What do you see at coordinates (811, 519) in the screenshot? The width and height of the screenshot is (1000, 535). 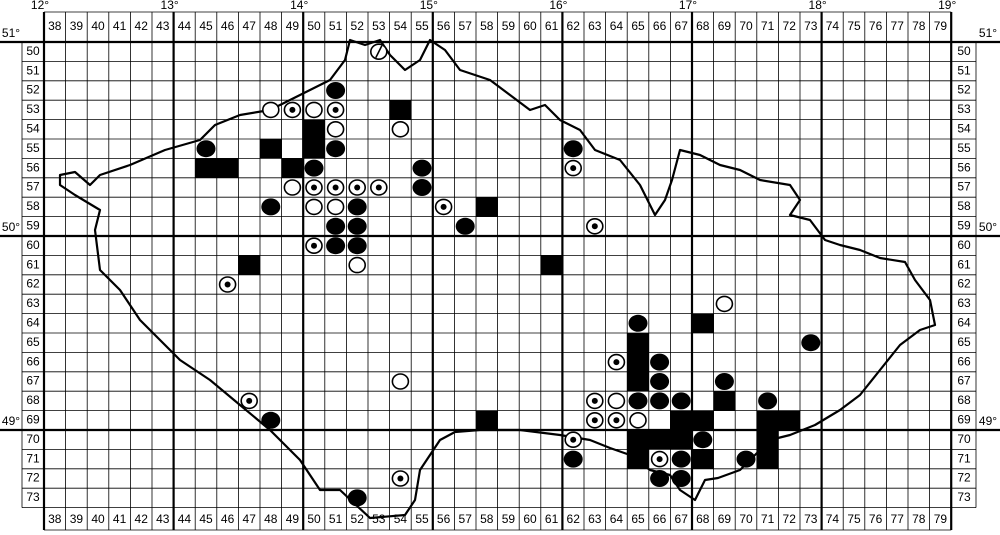 I see `column-label: 73` at bounding box center [811, 519].